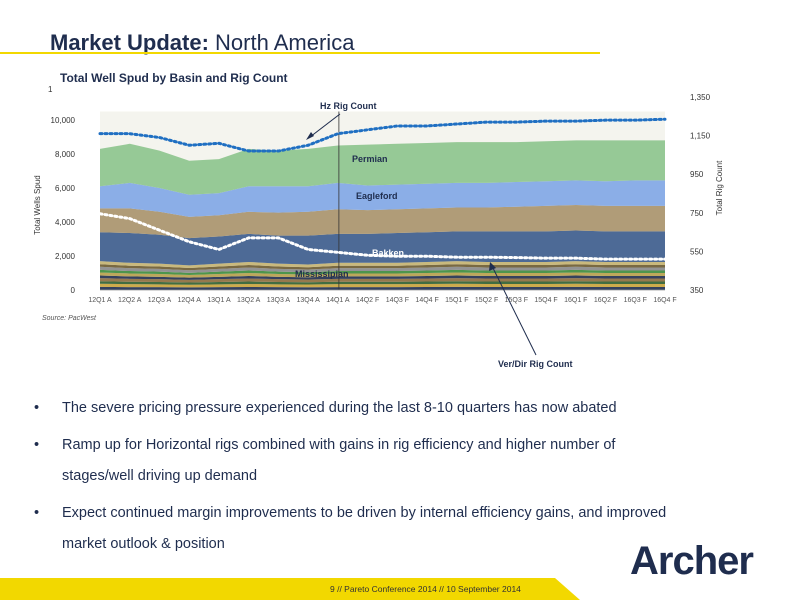 This screenshot has width=800, height=600. Describe the element at coordinates (348, 106) in the screenshot. I see `label-hz-rig: Hz Rig Count` at that location.